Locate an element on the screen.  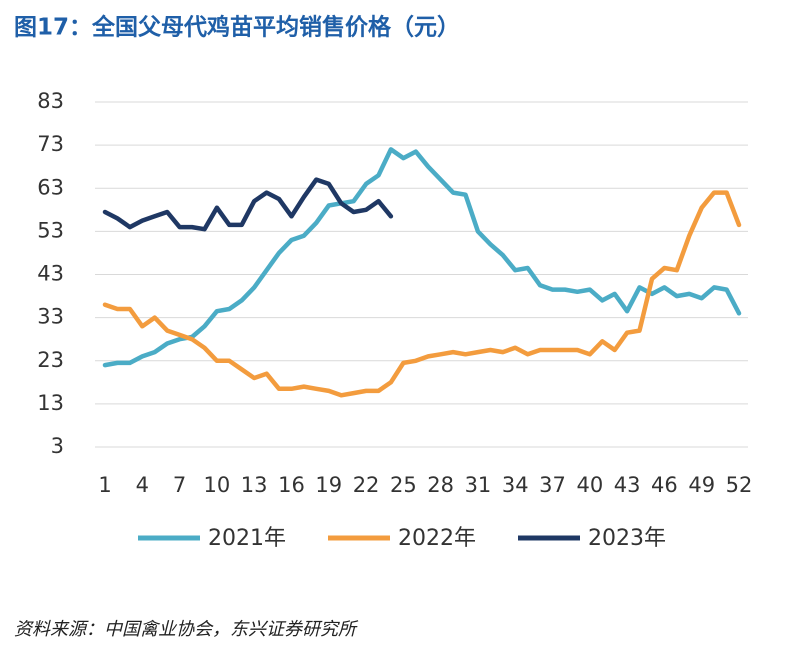
x-tick-label: 34 is located at coordinates (515, 485).